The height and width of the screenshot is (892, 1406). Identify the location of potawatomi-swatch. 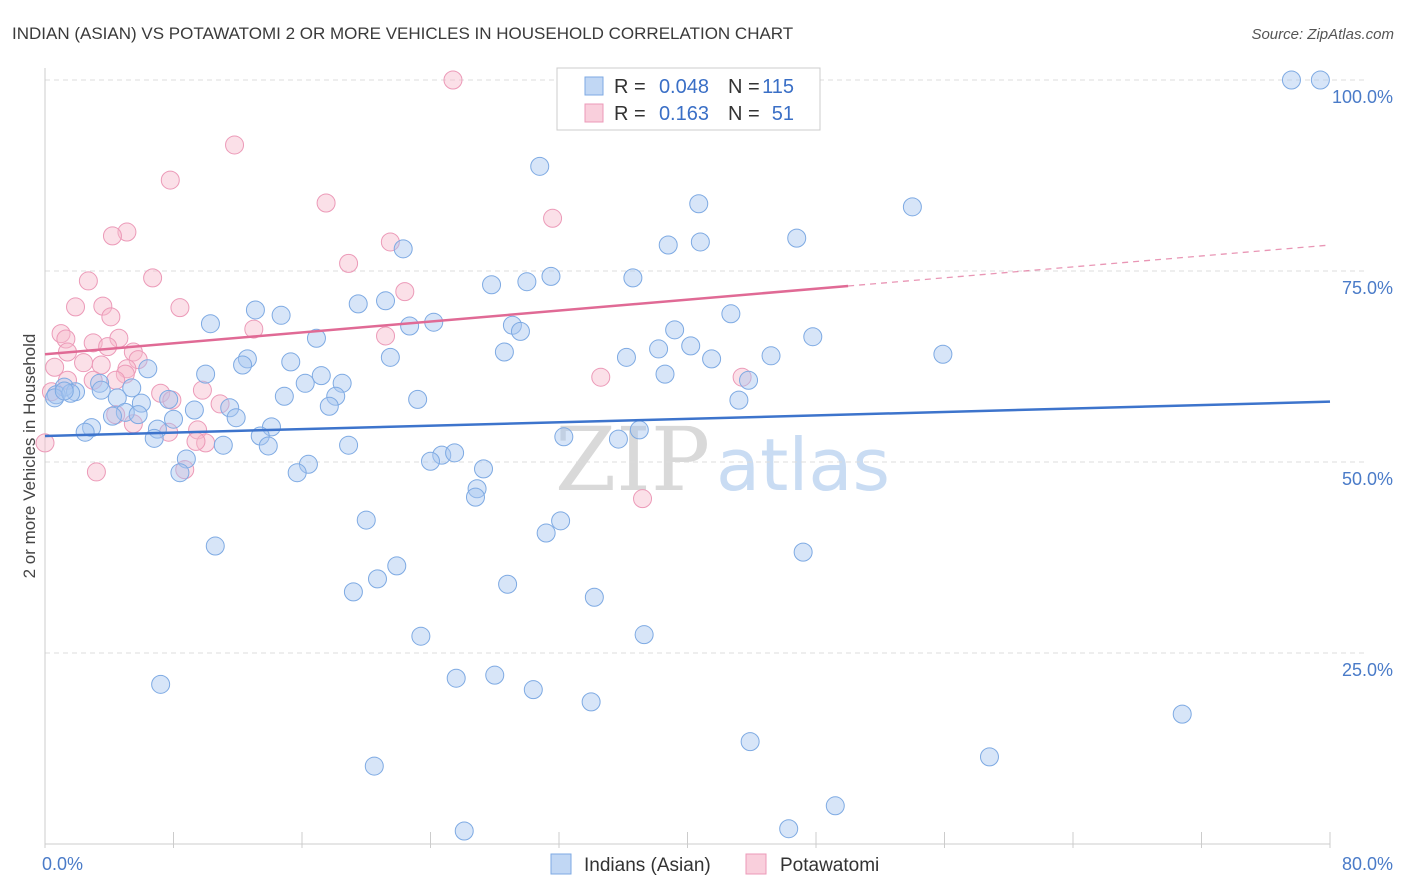
(594, 113).